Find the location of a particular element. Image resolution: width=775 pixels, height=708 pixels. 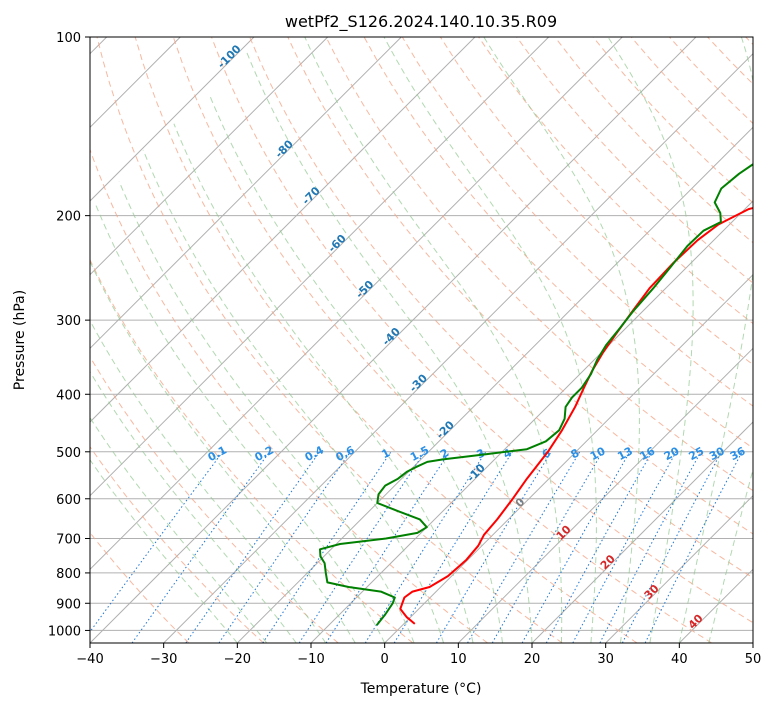

mixing-ratio-label: 10 is located at coordinates (598, 453).